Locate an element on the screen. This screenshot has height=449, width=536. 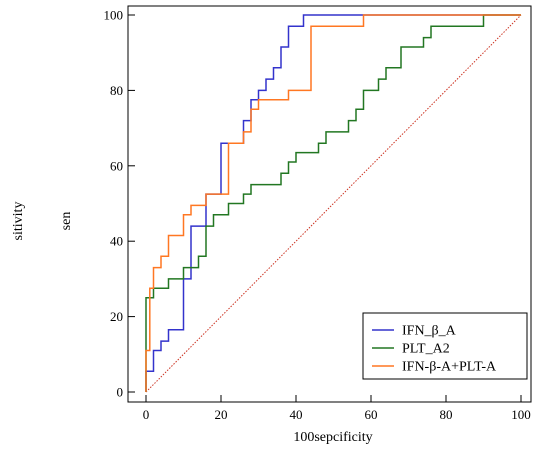
y-axis-label-left: sitivity is located at coordinates (18, 221).